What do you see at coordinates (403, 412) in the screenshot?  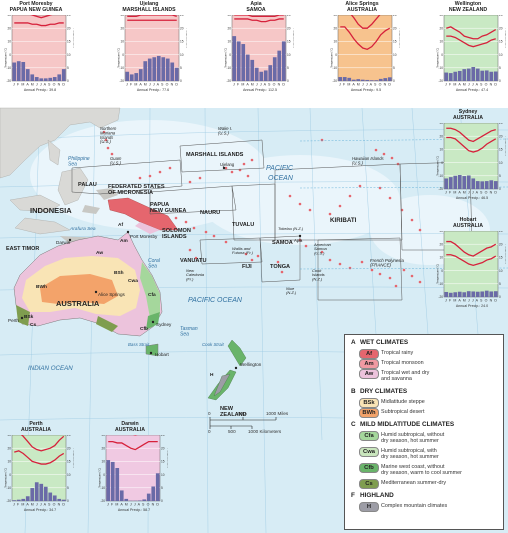 I see `legend-description-bwh: Subtropical desert` at bounding box center [403, 412].